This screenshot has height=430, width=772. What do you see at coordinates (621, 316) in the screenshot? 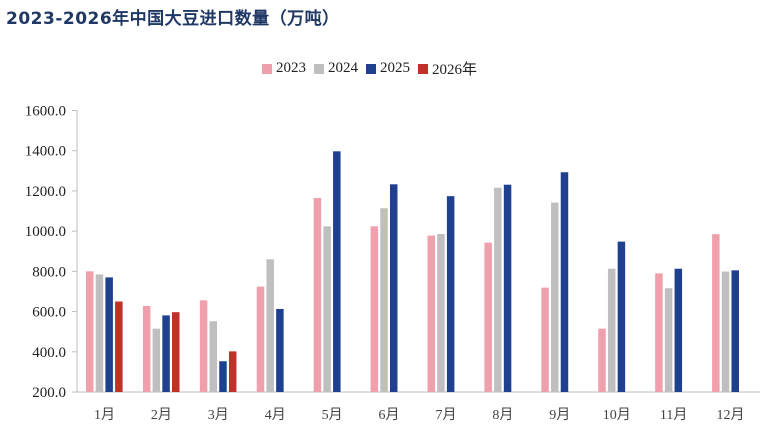
I see `bar-2025-10月` at bounding box center [621, 316].